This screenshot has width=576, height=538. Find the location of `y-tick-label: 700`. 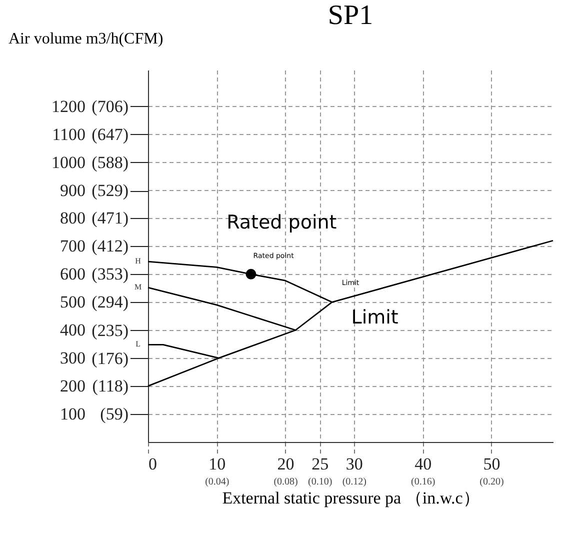

y-tick-label: 700 is located at coordinates (73, 246).